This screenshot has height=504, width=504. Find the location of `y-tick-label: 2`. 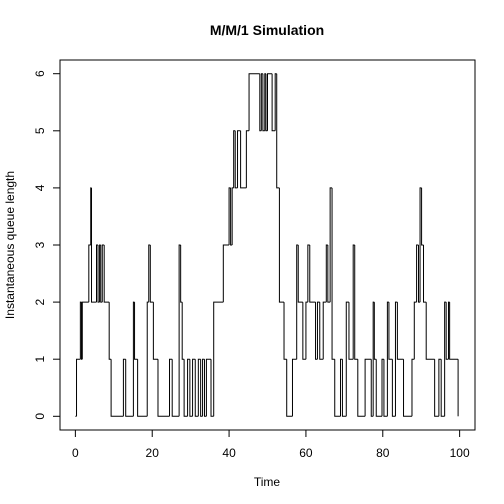

y-tick-label: 2 is located at coordinates (40, 301).